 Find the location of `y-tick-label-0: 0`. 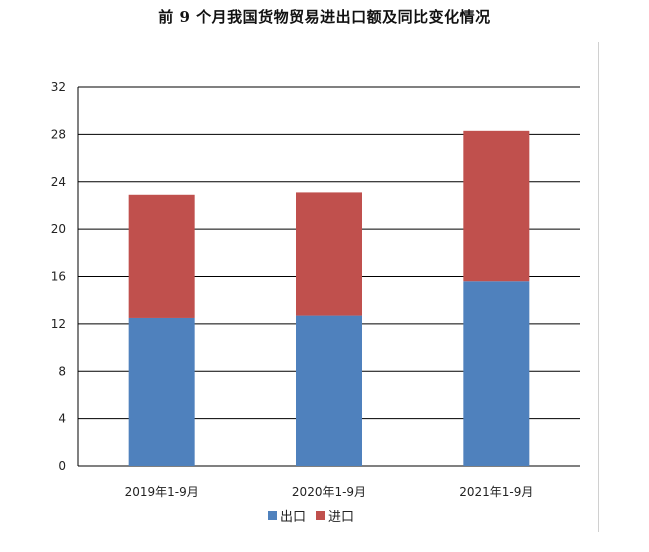

y-tick-label-0: 0 is located at coordinates (62, 466).